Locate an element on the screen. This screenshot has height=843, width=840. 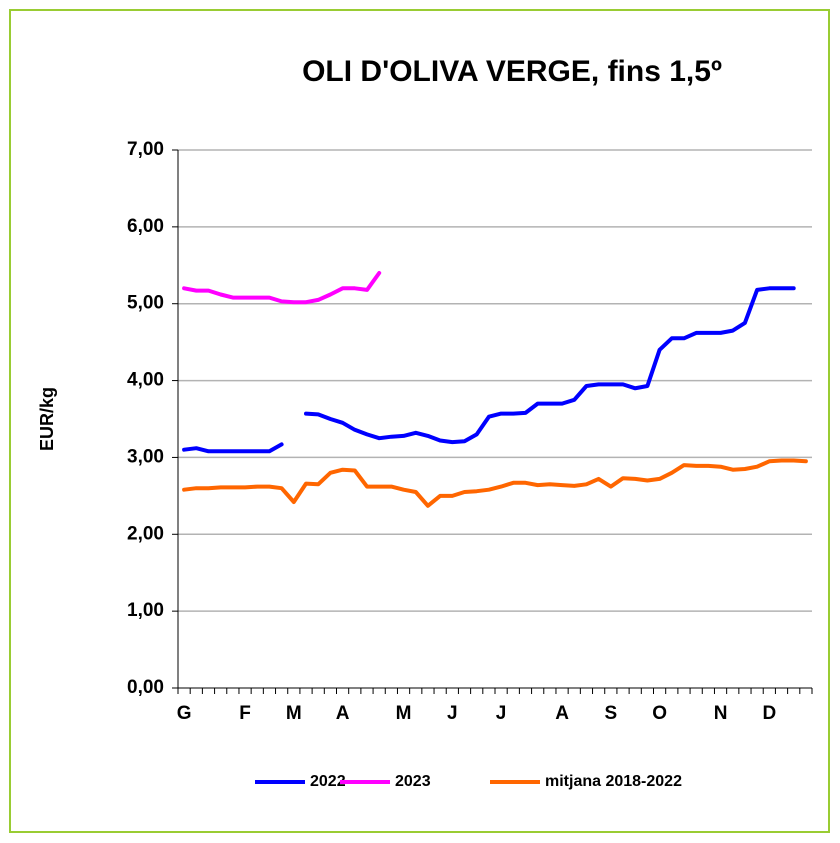
x-tick-label: D is located at coordinates (769, 713).